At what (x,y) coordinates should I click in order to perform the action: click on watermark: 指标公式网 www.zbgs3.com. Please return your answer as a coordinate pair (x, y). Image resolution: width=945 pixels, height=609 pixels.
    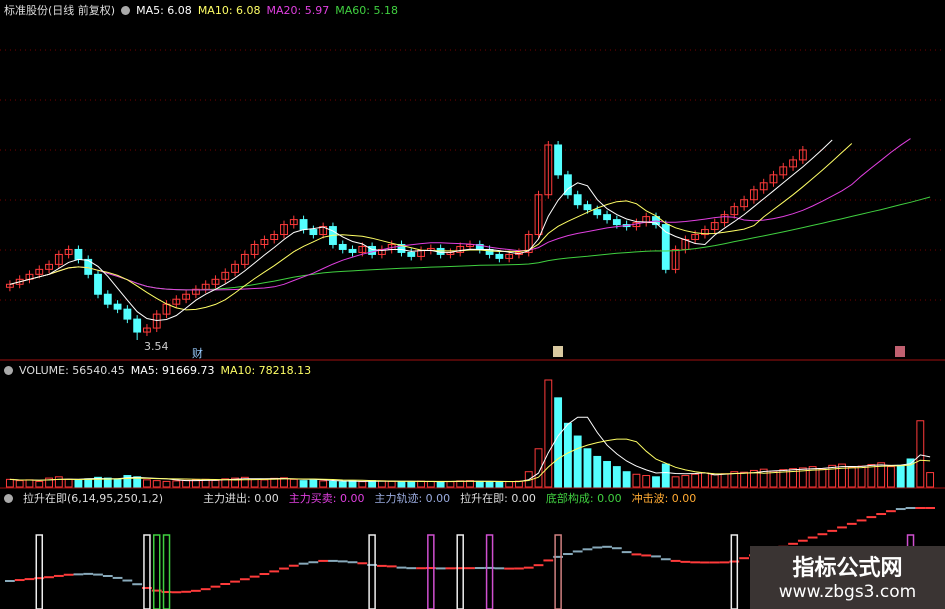
    Looking at the image, I should click on (847, 577).